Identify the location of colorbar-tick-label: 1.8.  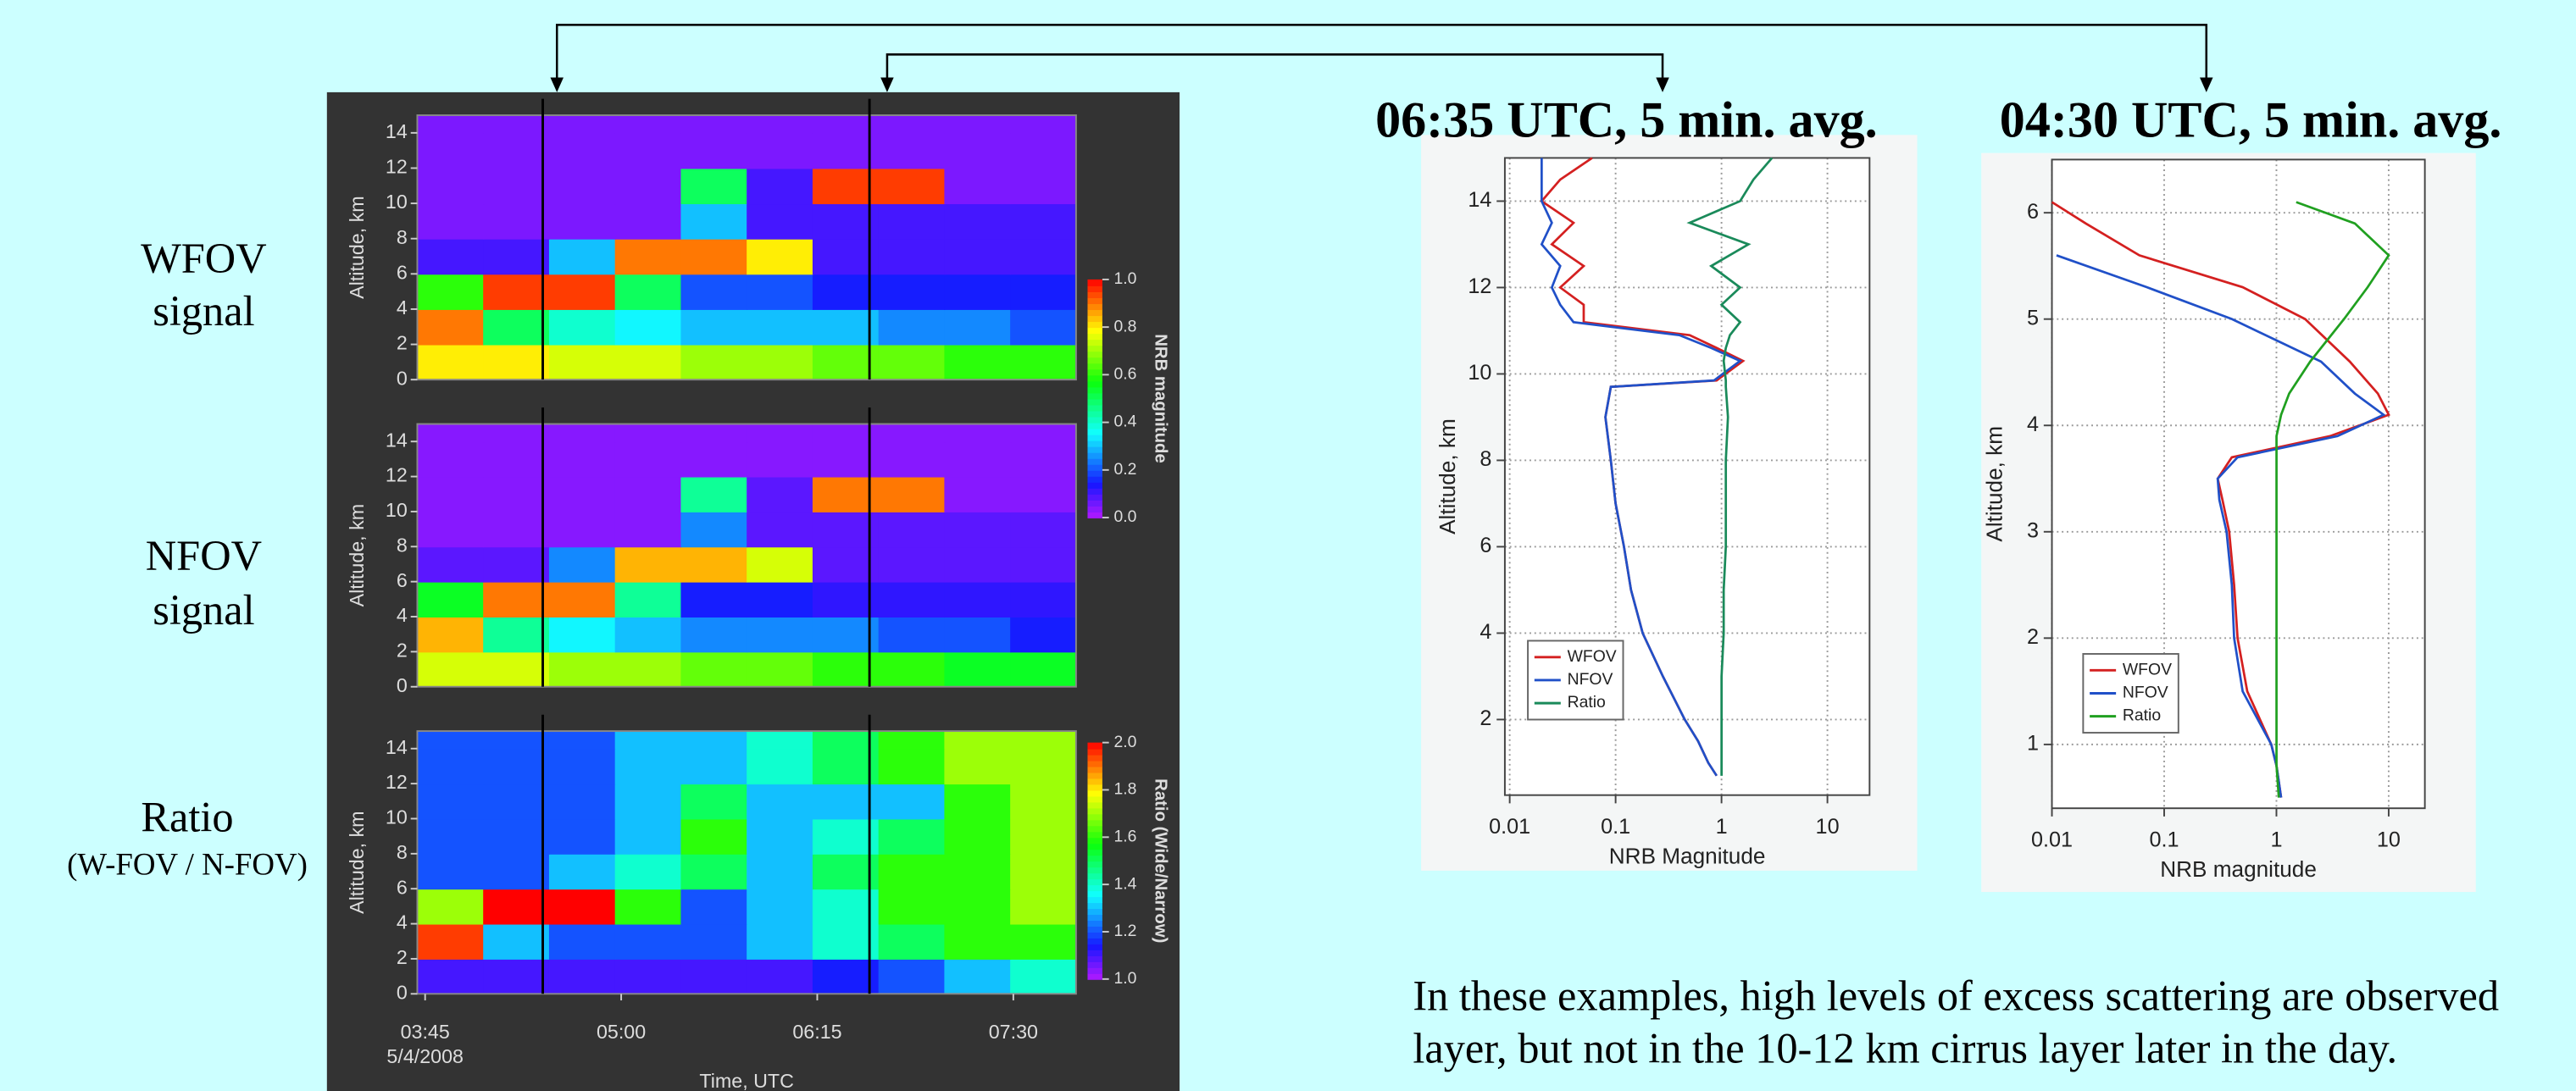
(1124, 789).